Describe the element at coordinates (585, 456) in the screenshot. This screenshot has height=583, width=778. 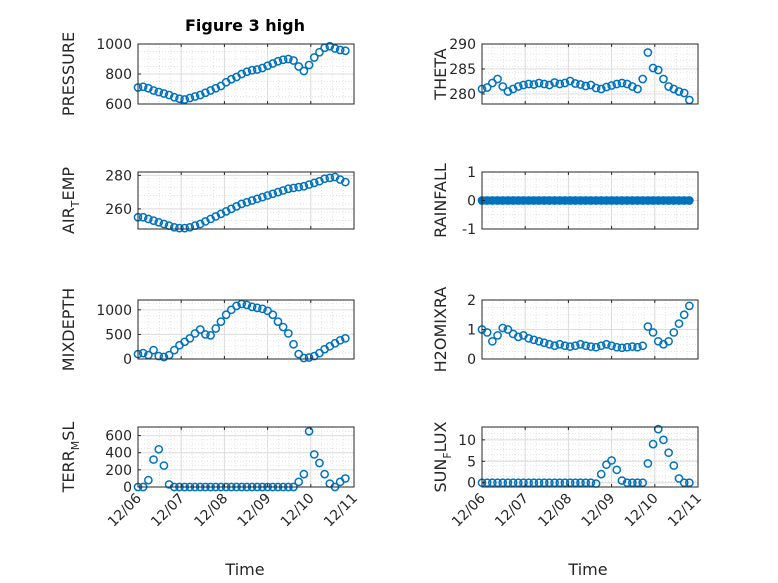
I see `series-sun_flux` at that location.